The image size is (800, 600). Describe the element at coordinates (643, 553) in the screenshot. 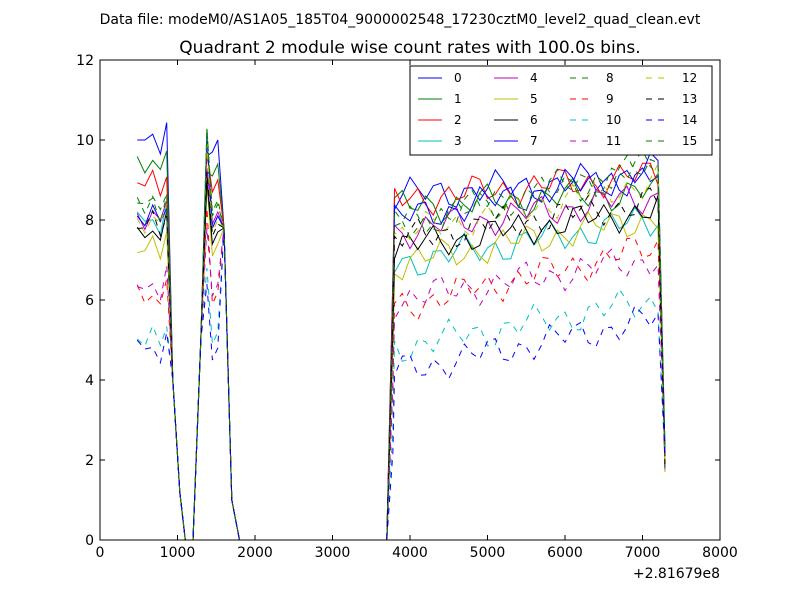

I see `x-tick-label: 7000` at that location.